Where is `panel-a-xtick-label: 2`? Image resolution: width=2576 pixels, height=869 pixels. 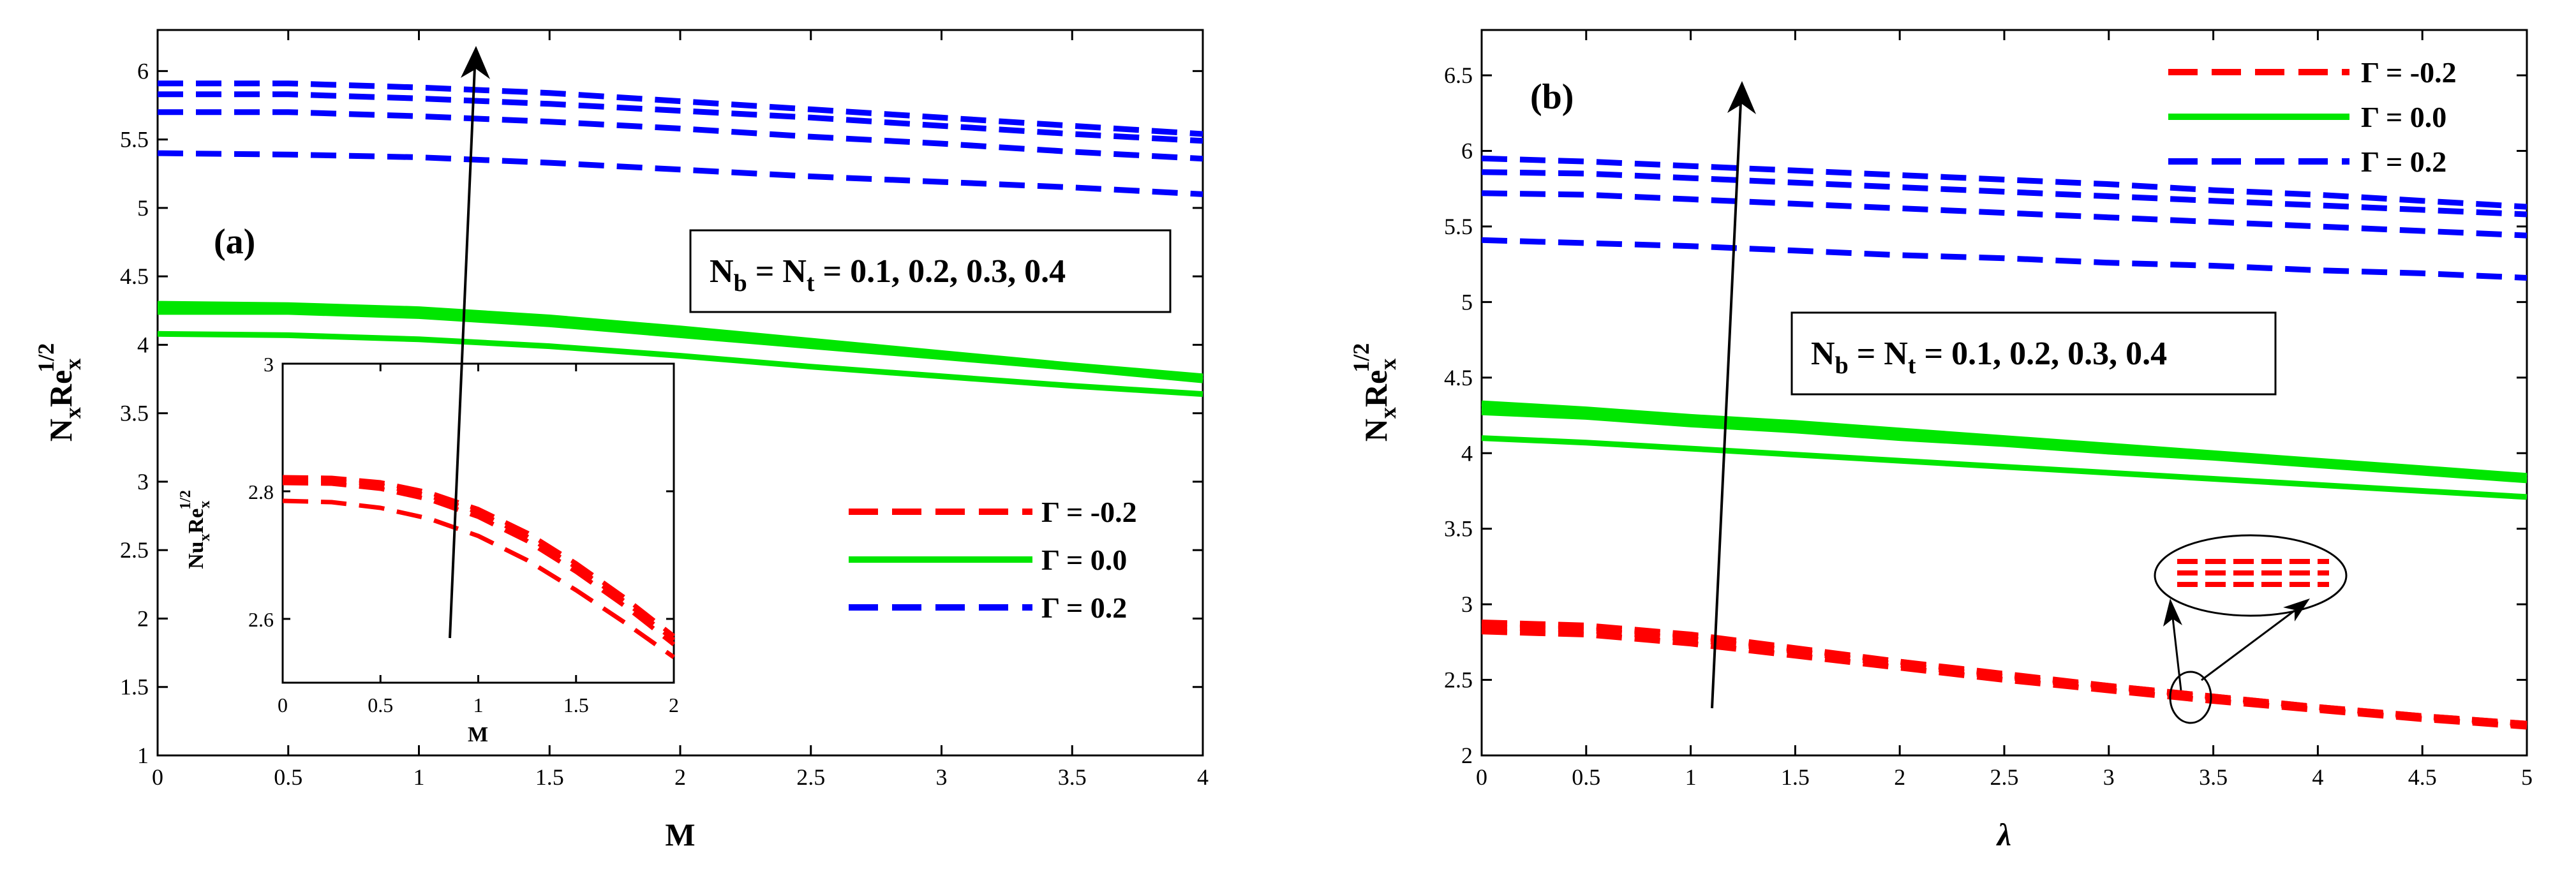
panel-a-xtick-label: 2 is located at coordinates (680, 777).